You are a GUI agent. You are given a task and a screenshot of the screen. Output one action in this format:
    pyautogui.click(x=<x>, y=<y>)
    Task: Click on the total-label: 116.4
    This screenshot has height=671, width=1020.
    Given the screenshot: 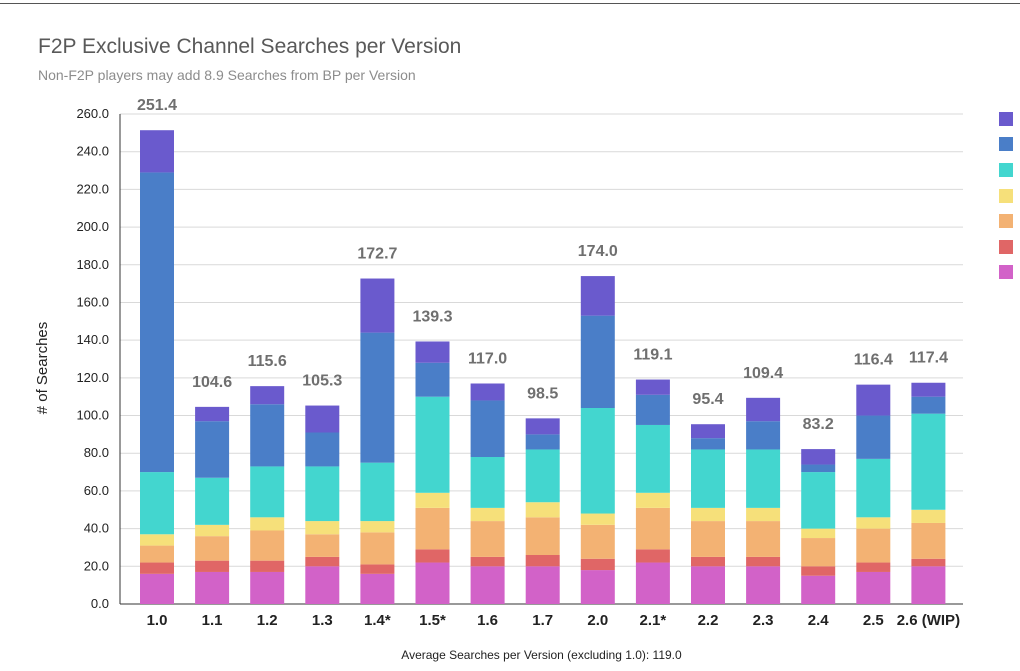 What is the action you would take?
    pyautogui.click(x=873, y=360)
    